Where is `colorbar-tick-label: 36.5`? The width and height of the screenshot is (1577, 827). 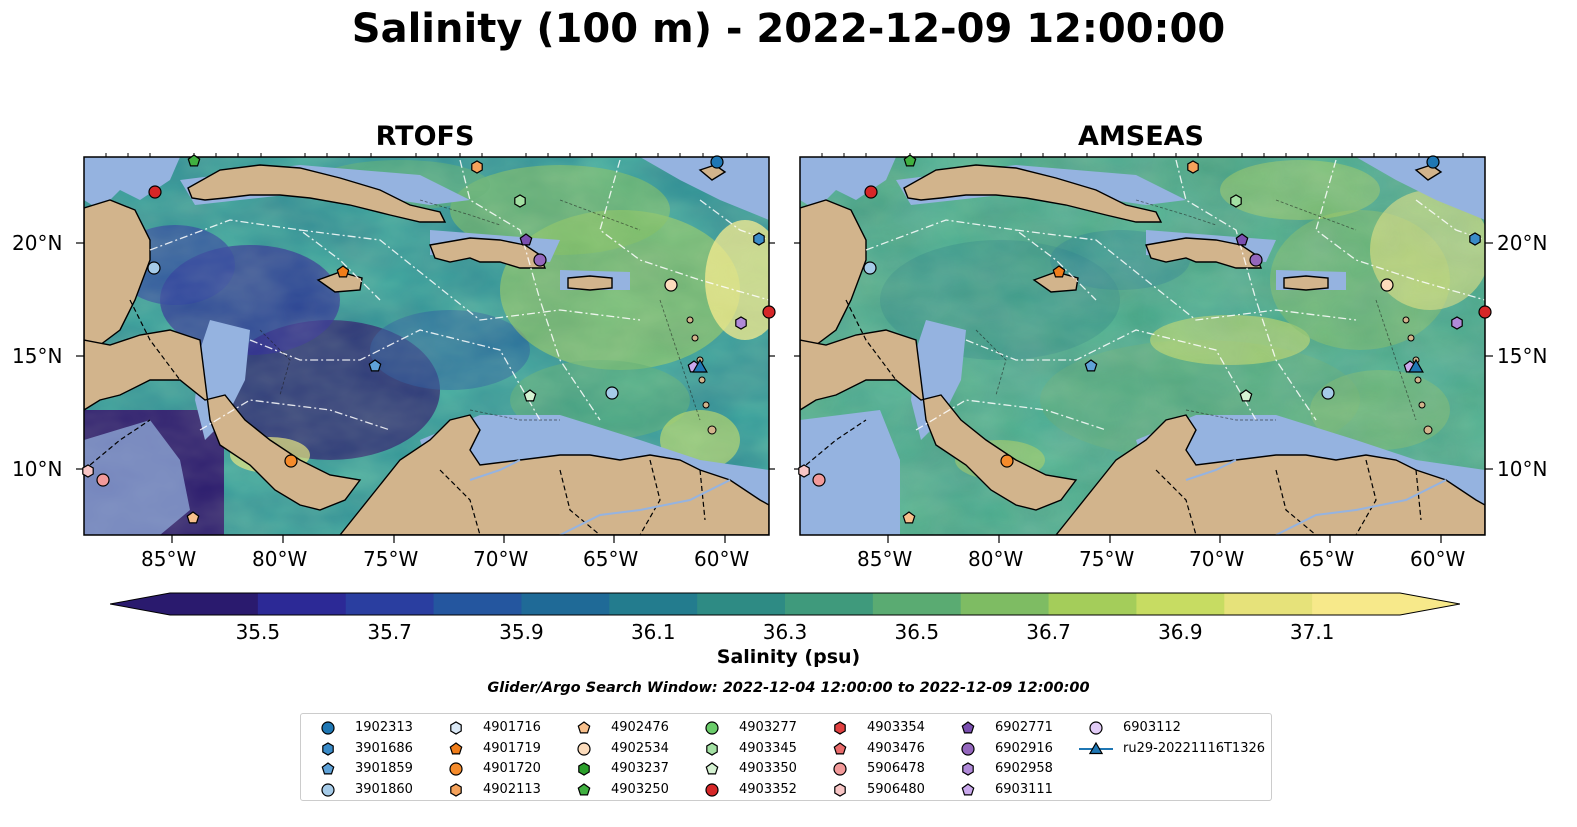
colorbar-tick-label: 36.5 is located at coordinates (917, 632).